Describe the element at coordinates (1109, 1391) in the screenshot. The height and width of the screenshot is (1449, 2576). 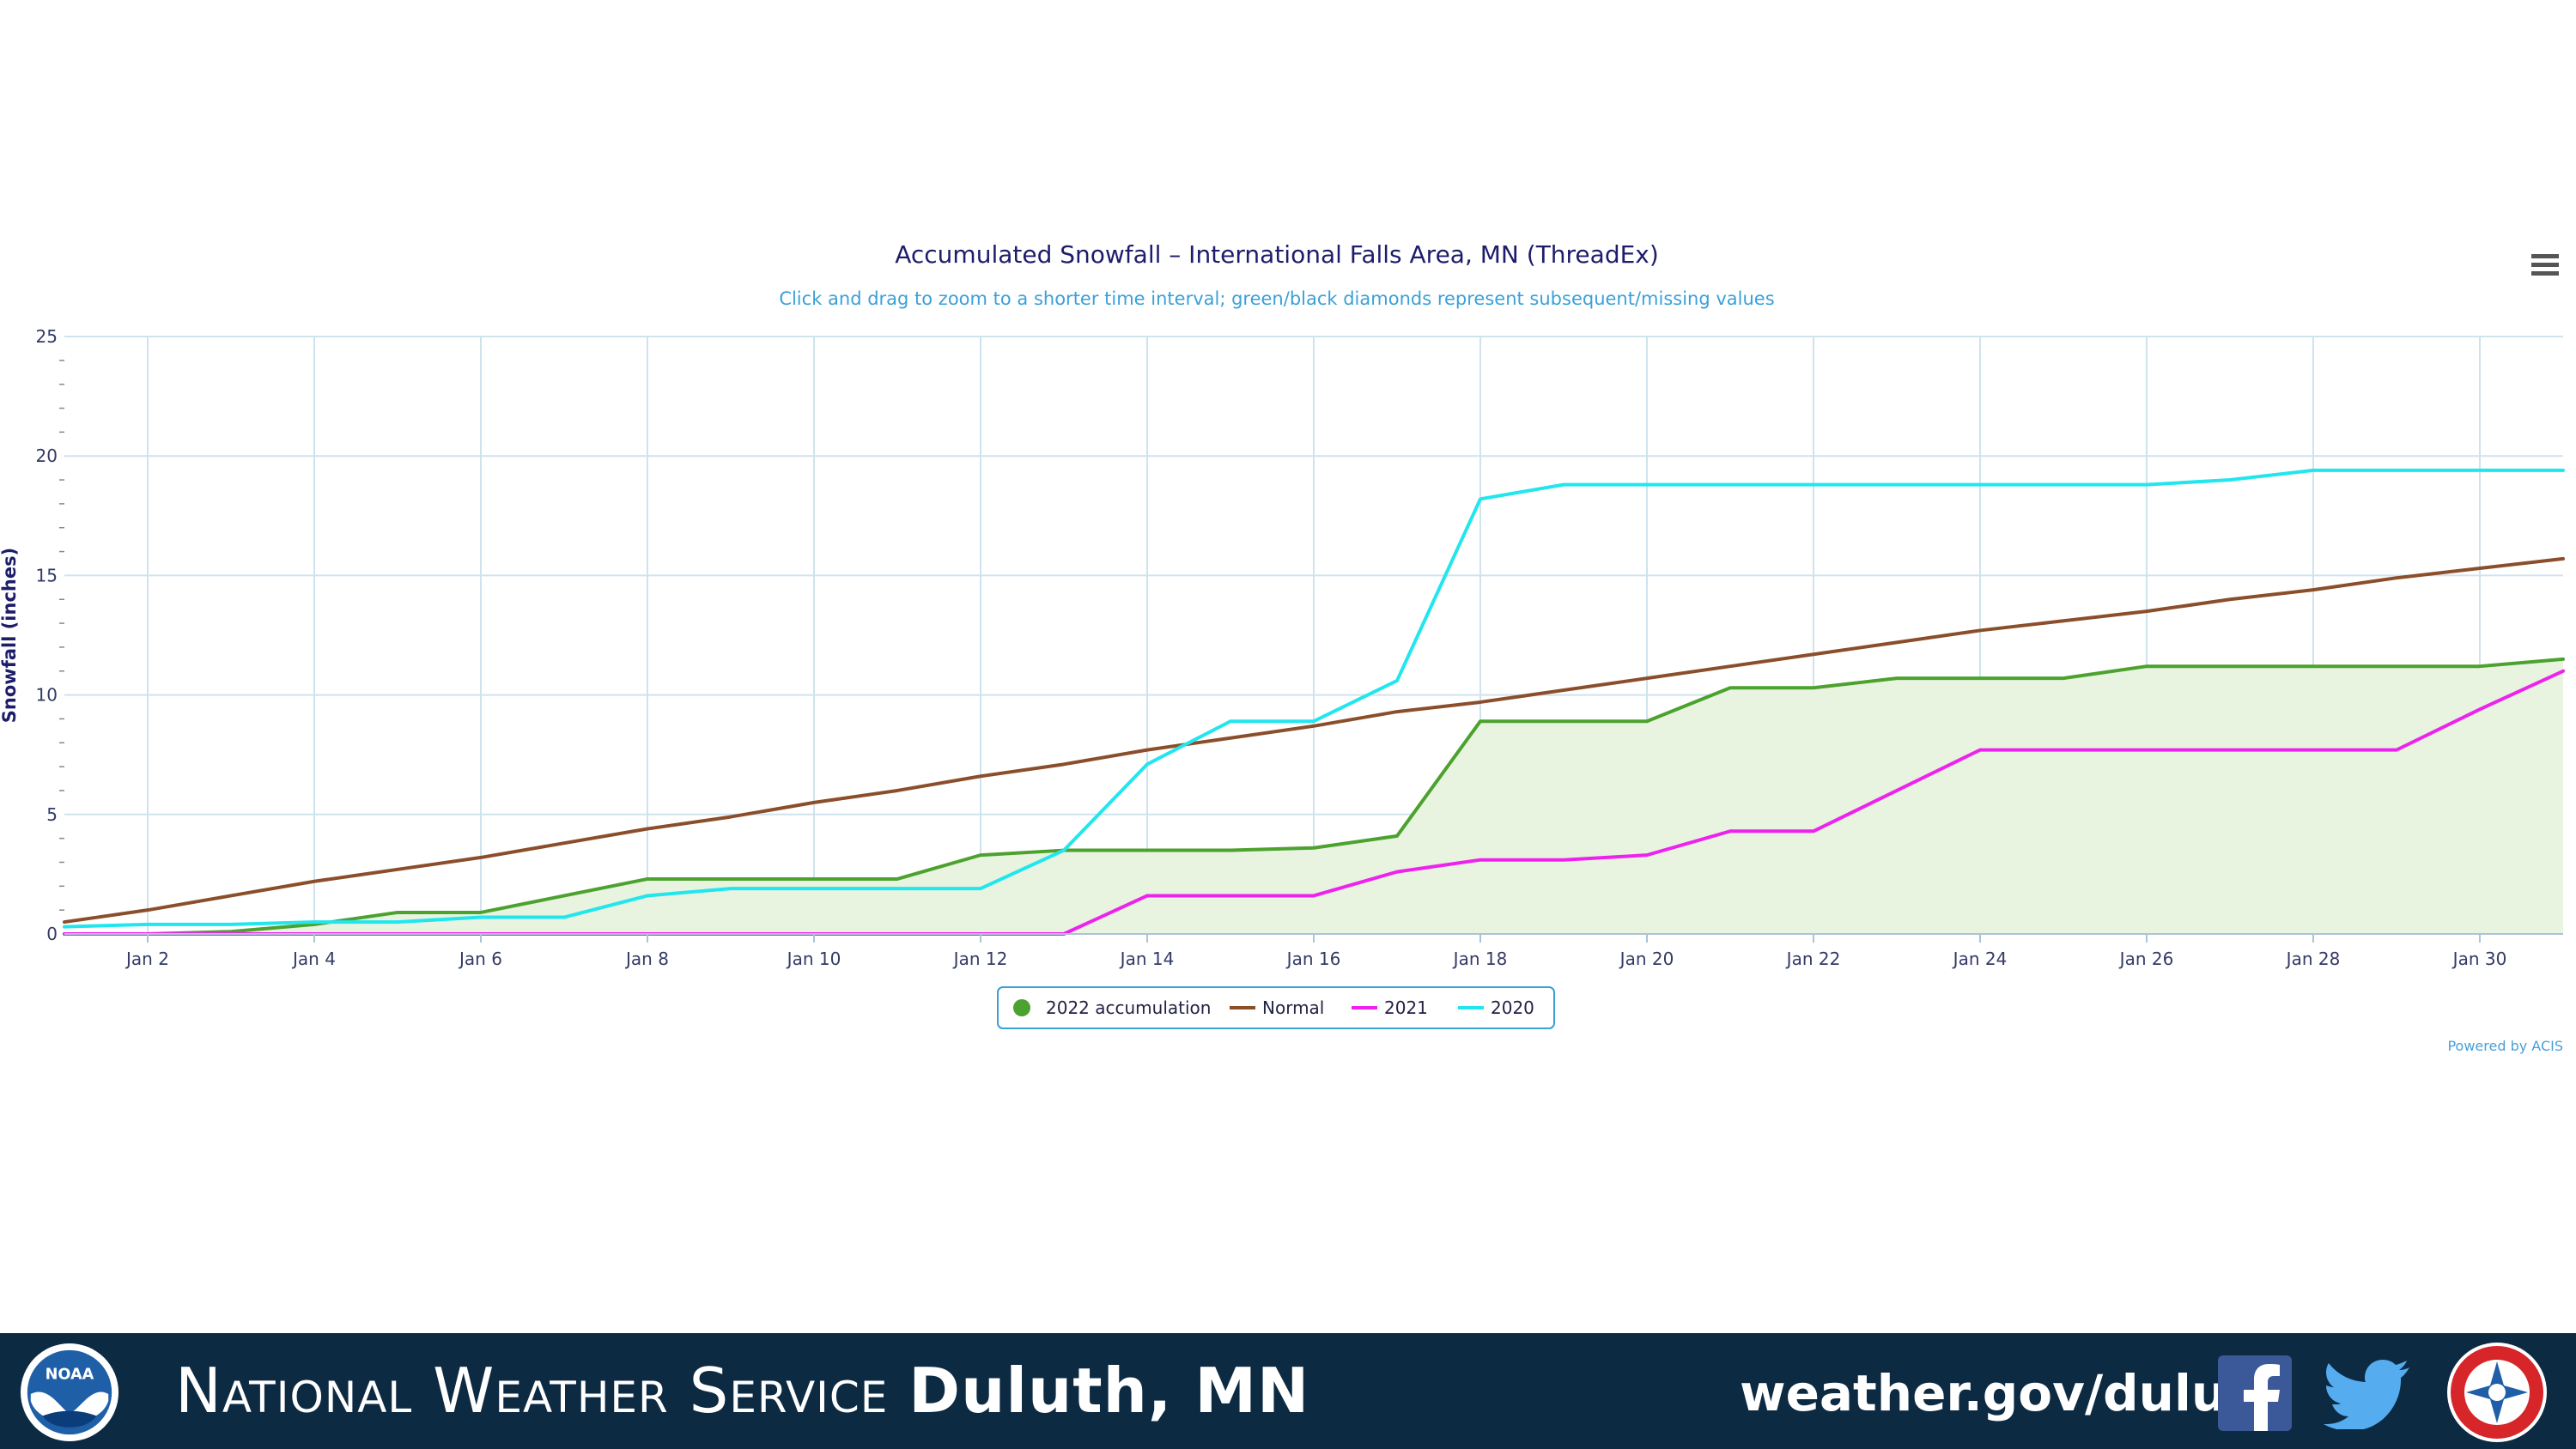
I see `office-name: Duluth, MN` at that location.